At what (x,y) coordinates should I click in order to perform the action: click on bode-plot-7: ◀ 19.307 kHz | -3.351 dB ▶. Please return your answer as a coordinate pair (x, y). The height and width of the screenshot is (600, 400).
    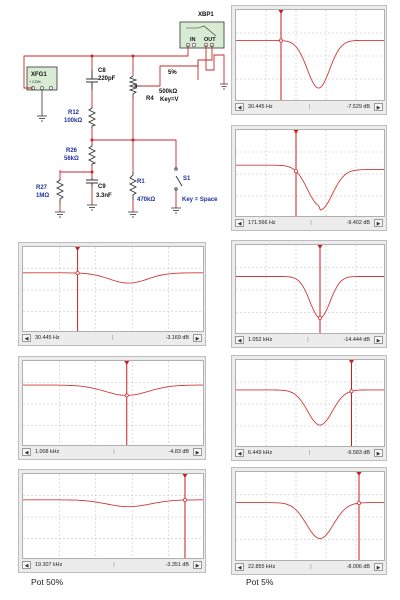
    Looking at the image, I should click on (112, 521).